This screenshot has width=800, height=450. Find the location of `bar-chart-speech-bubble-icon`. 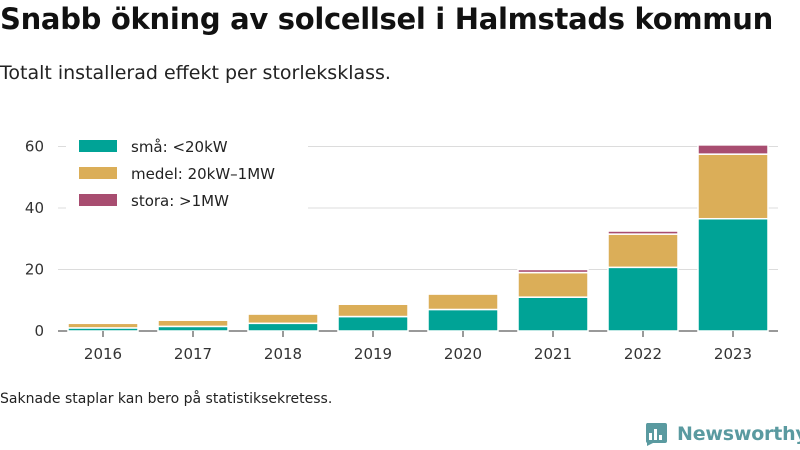

bar-chart-speech-bubble-icon is located at coordinates (656, 434).